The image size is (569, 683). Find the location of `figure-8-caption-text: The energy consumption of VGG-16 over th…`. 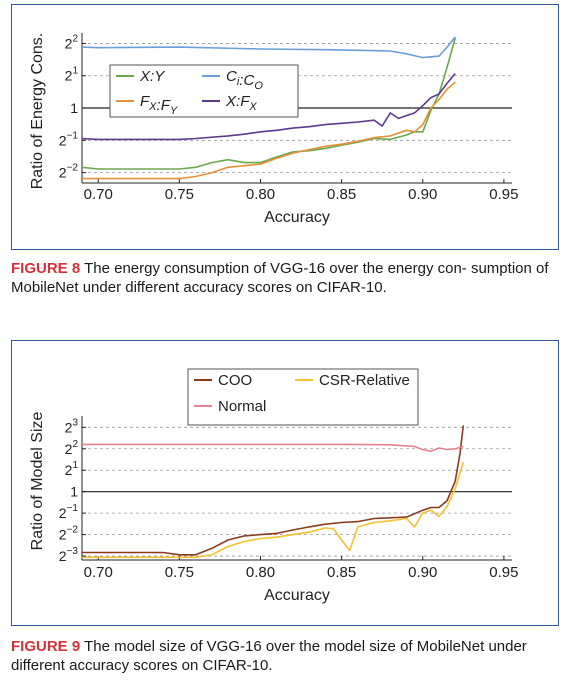

figure-8-caption-text: The energy consumption of VGG-16 over th… is located at coordinates (280, 278).